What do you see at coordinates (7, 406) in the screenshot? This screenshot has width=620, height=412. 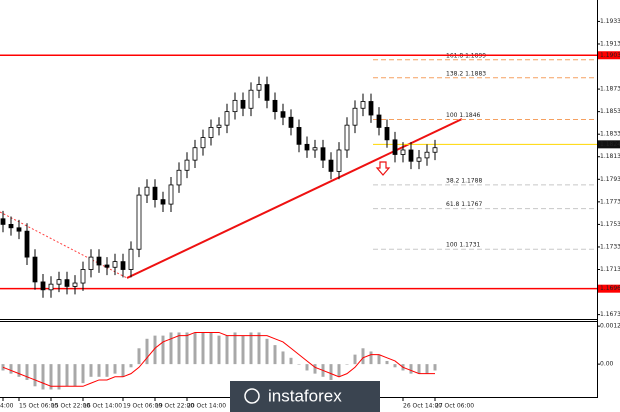 I see `x-tick-label: 4:00` at bounding box center [7, 406].